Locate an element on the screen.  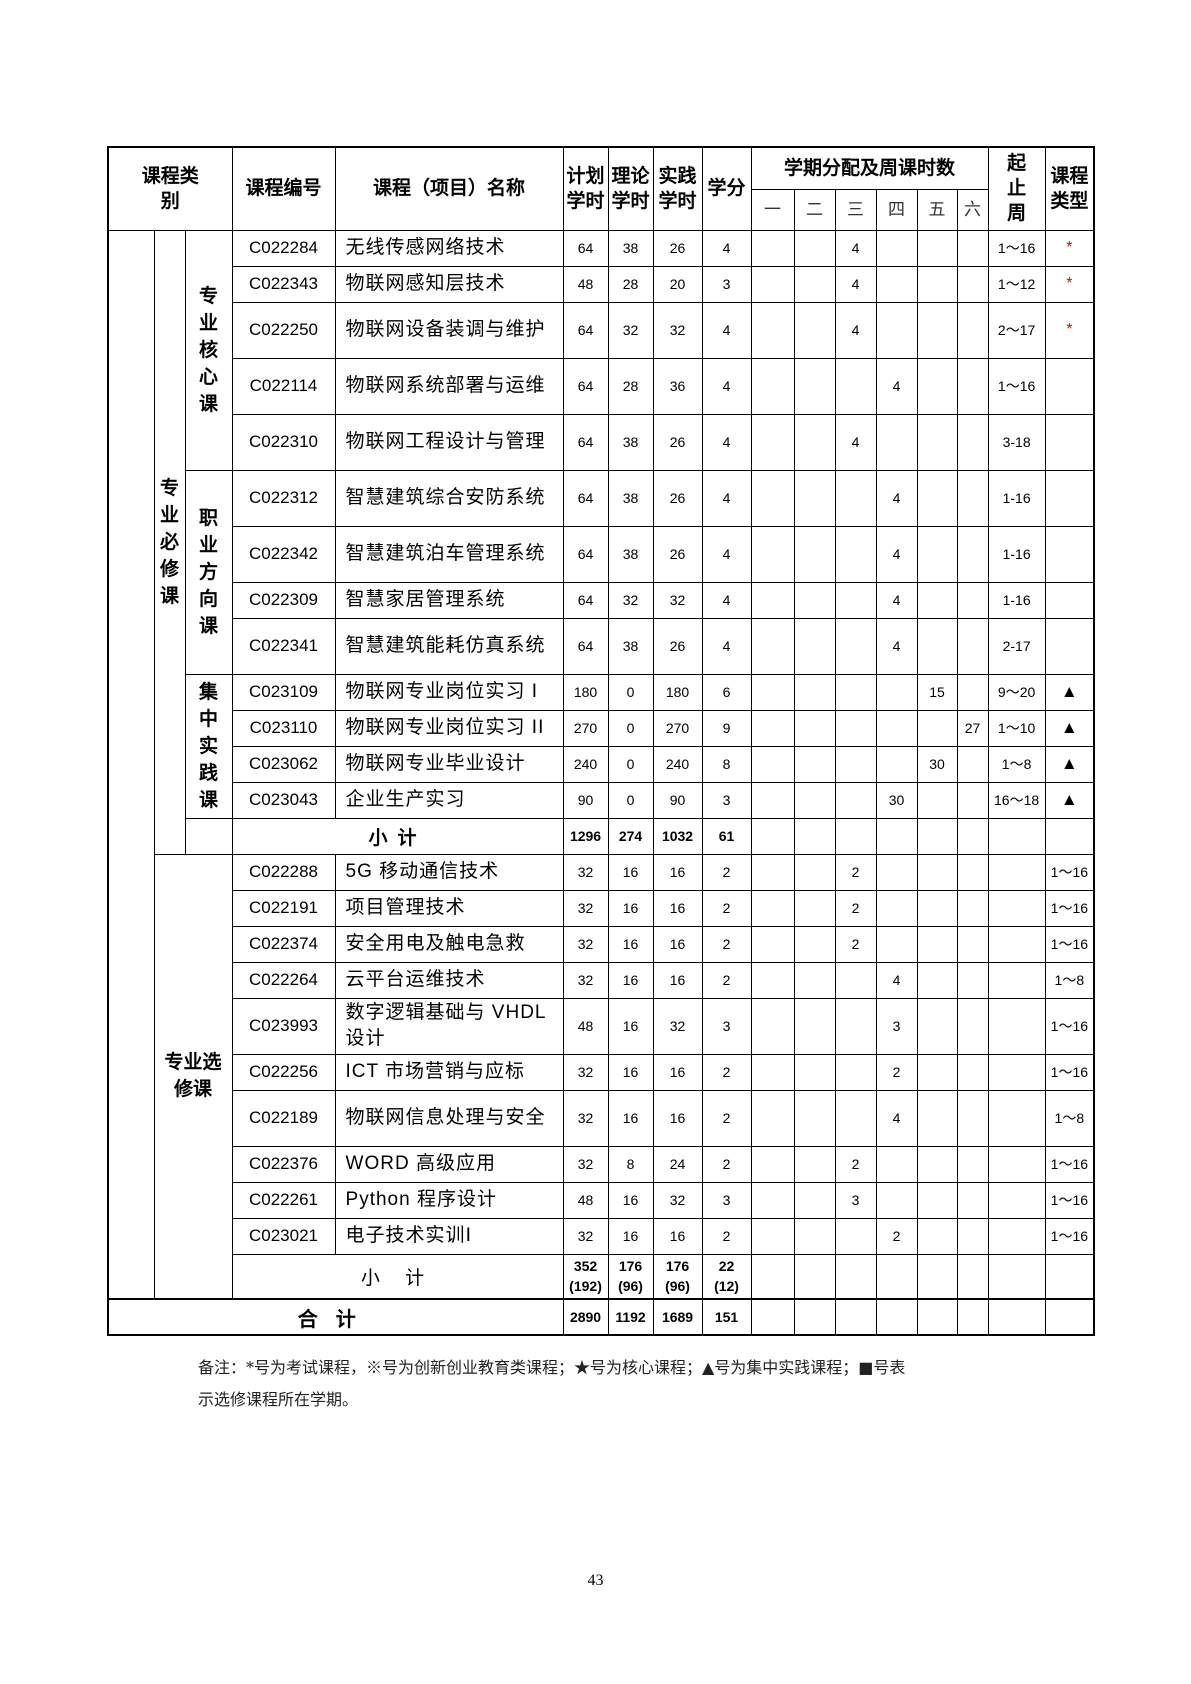
notes-line-2: 示选修课程所在学期。 is located at coordinates (278, 1399).